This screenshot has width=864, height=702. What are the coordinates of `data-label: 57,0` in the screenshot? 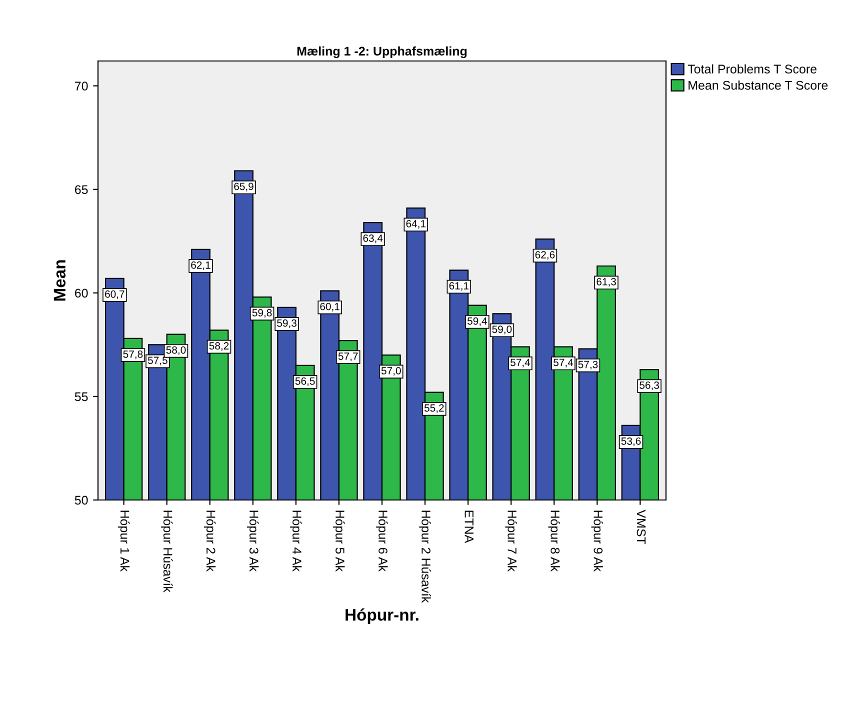 It's located at (391, 371).